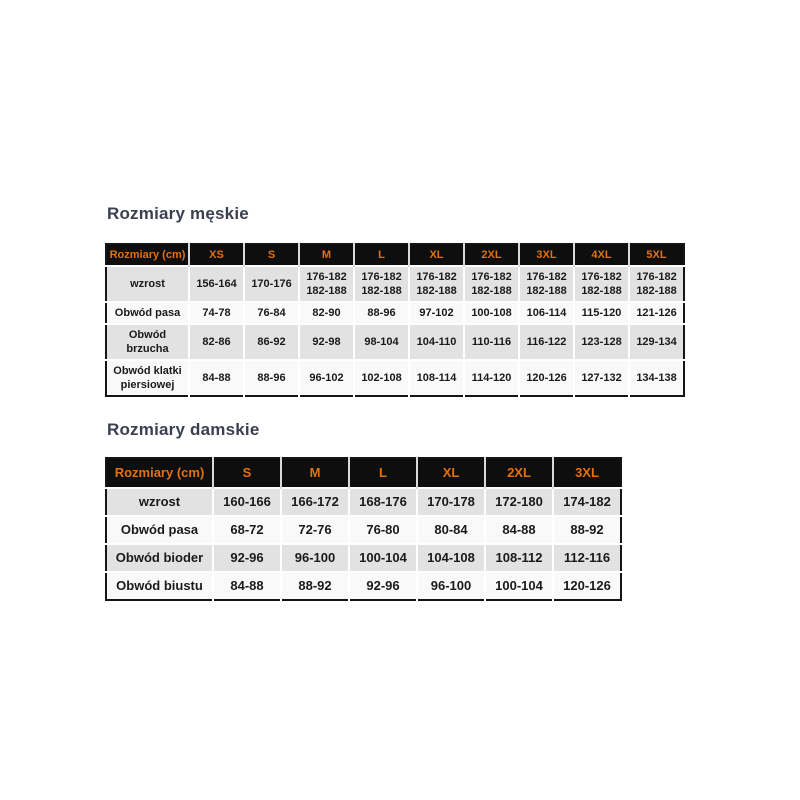 The height and width of the screenshot is (800, 800). Describe the element at coordinates (381, 341) in the screenshot. I see `size-cell: 98-104` at that location.